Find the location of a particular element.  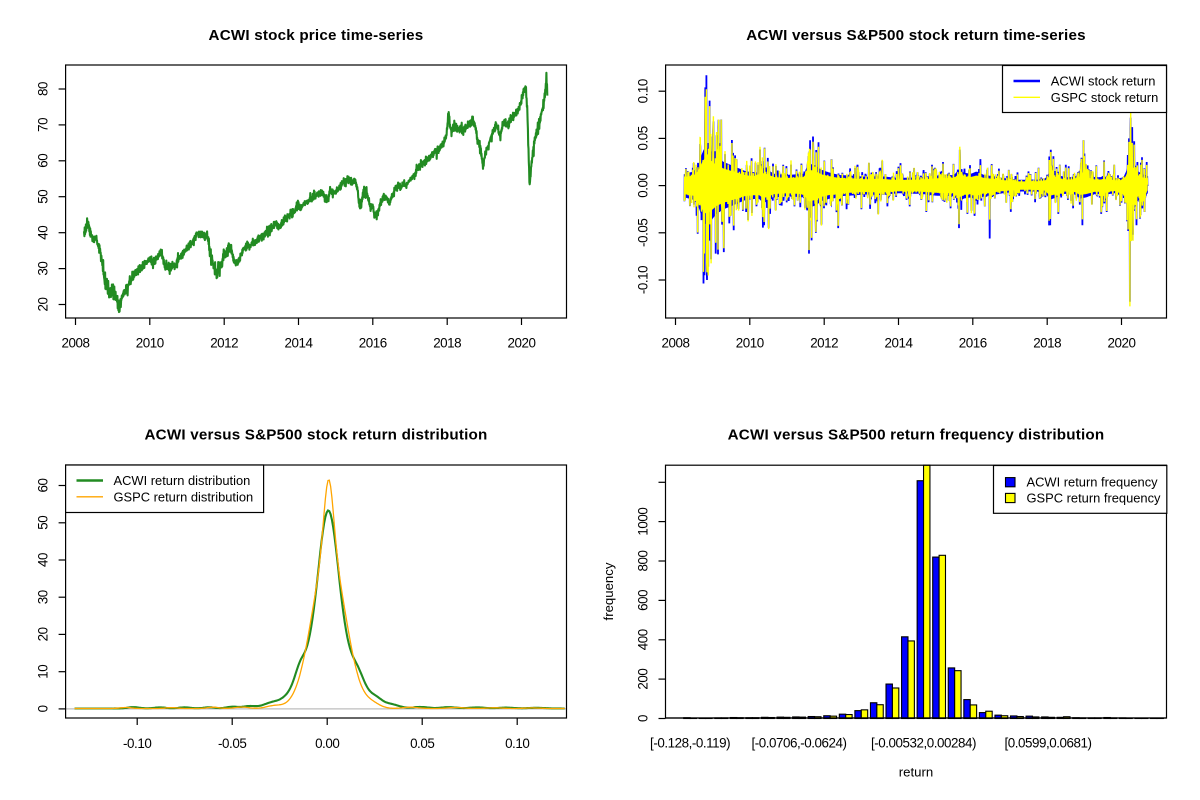

svg-text: GSPC return distribution is located at coordinates (184, 496).